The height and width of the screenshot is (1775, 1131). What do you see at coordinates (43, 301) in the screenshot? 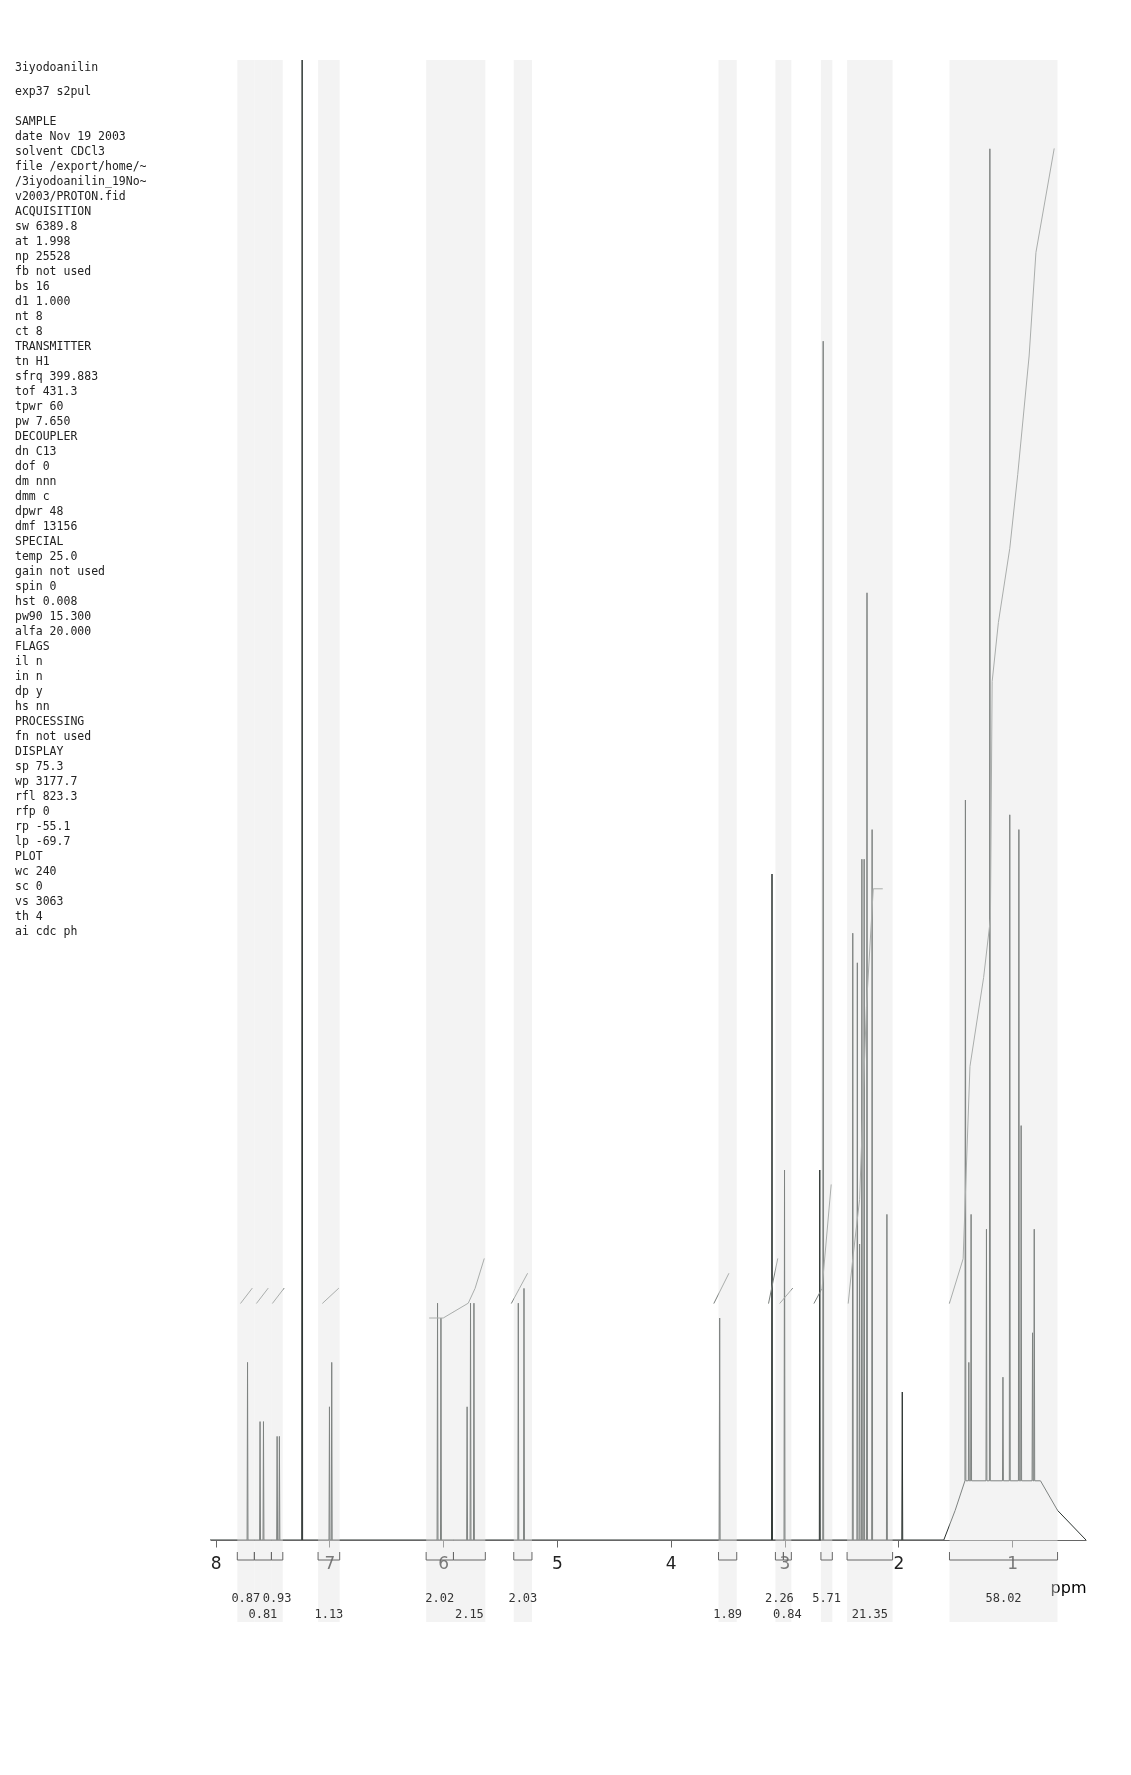
I see `text: d1 1.000` at bounding box center [43, 301].